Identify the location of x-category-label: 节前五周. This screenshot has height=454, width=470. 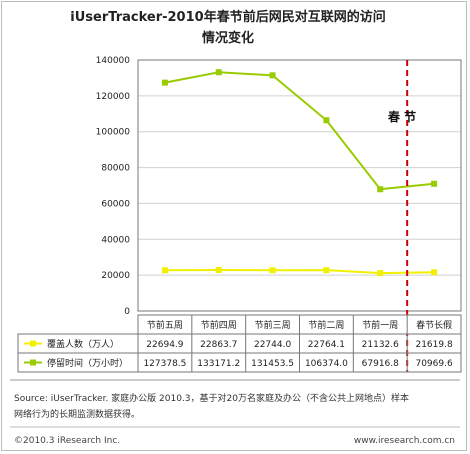
(165, 325).